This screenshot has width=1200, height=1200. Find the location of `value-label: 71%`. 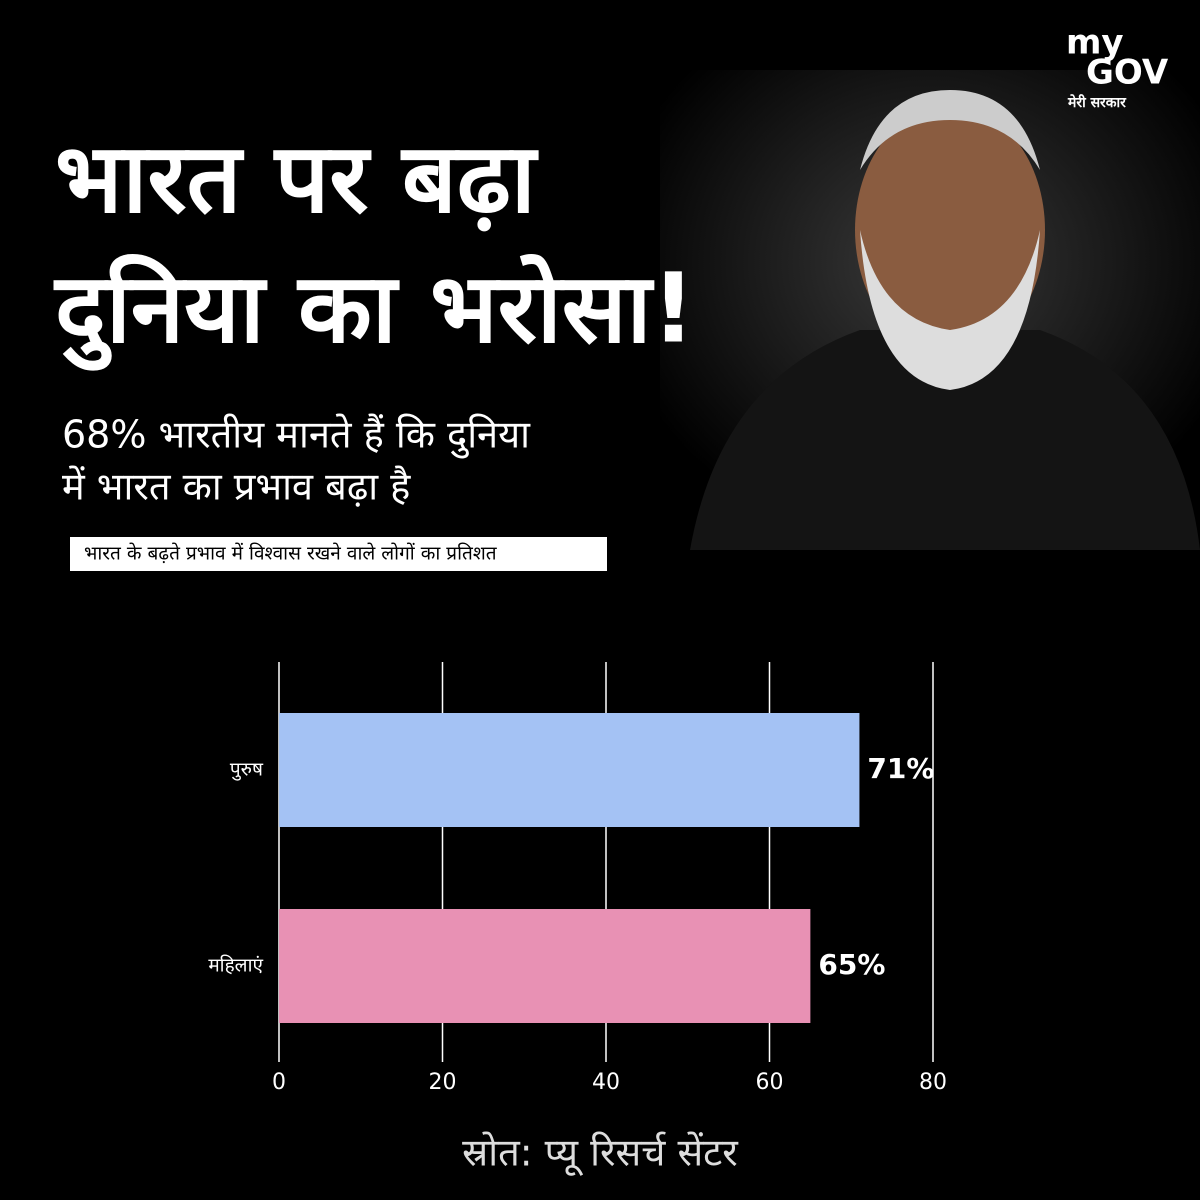

value-label: 71% is located at coordinates (900, 768).